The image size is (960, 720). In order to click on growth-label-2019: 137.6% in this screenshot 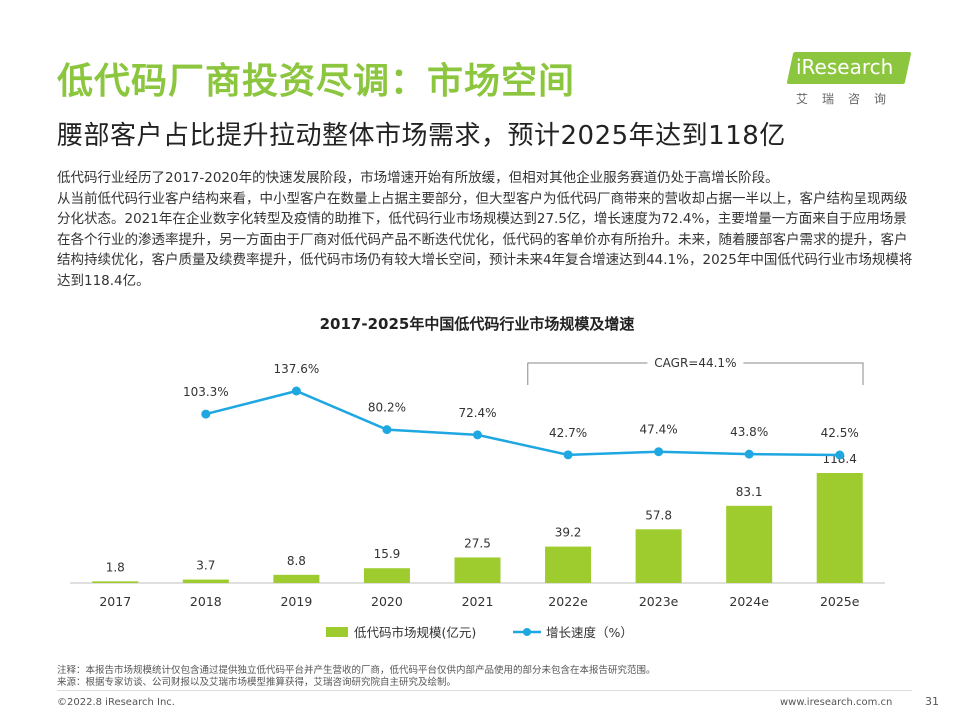, I will do `click(297, 369)`.